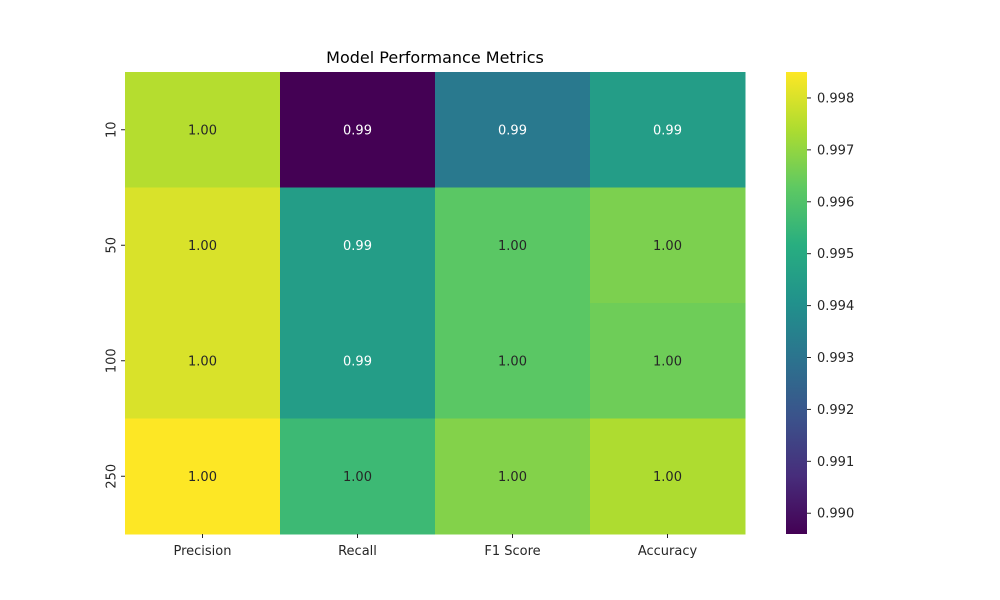  What do you see at coordinates (835, 98) in the screenshot?
I see `colorbar-tick-label: 0.998` at bounding box center [835, 98].